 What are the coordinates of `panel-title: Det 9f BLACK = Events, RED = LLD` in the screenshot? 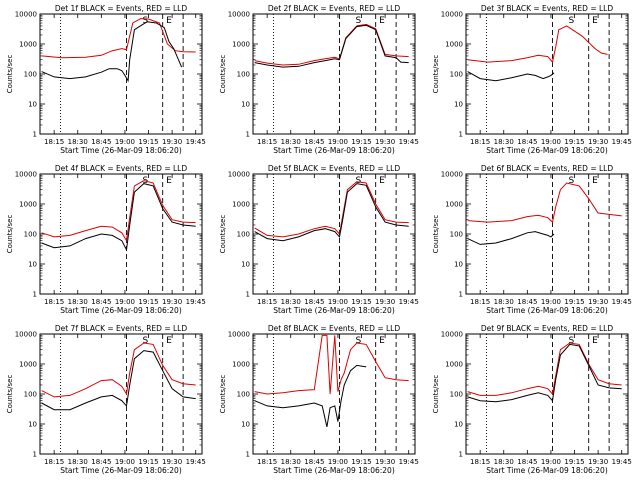 It's located at (547, 328).